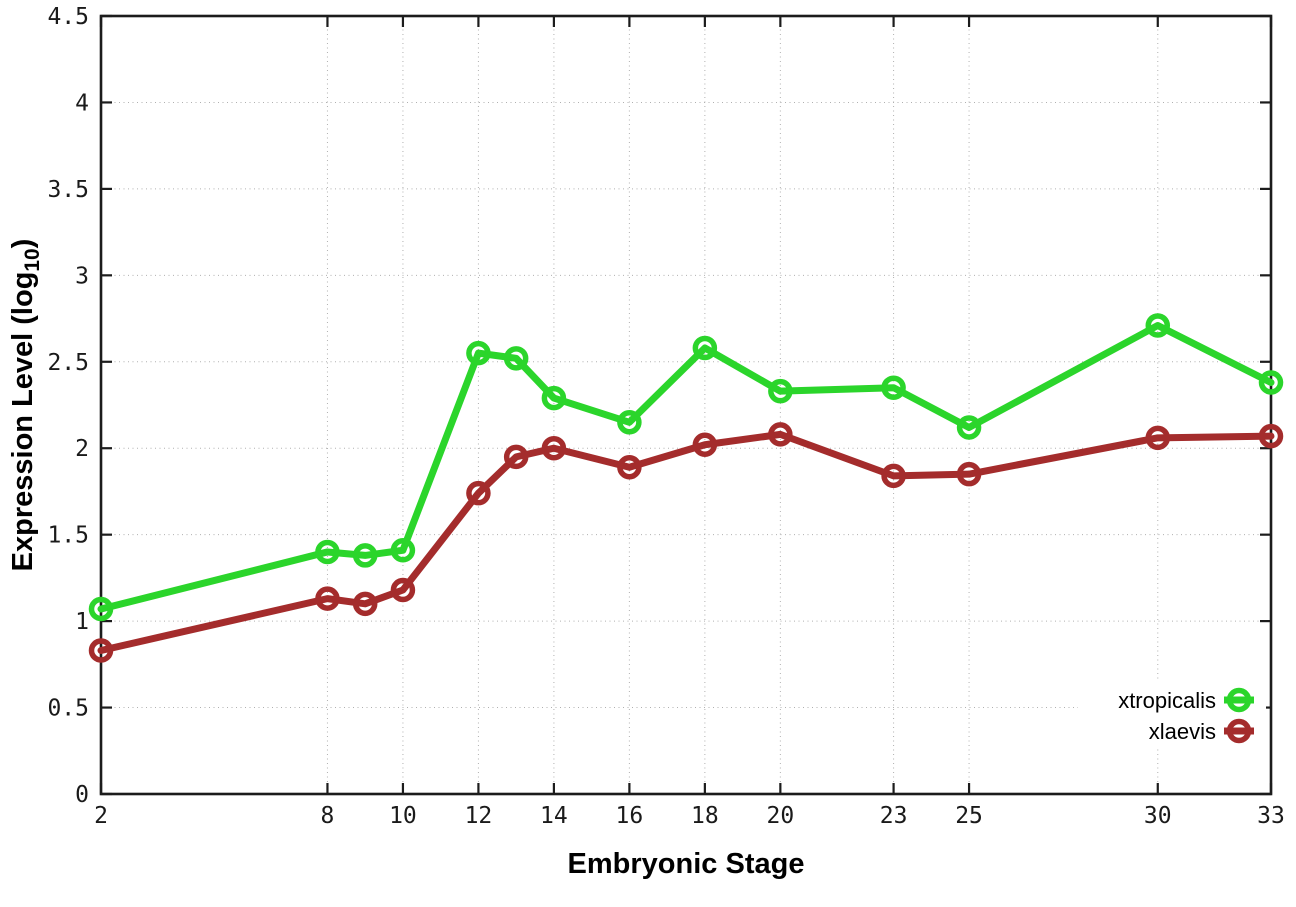  I want to click on x-tick-label: 14, so click(554, 816).